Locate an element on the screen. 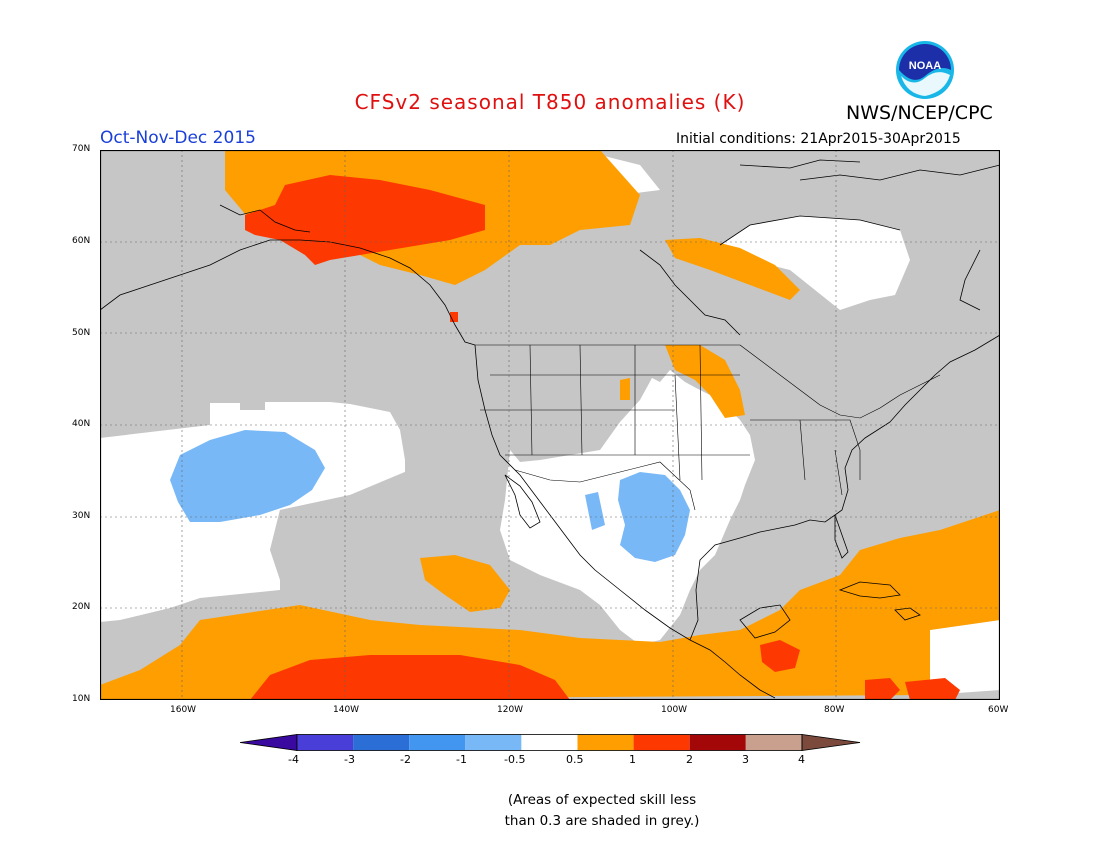  lat-label: 50N is located at coordinates (81, 333).